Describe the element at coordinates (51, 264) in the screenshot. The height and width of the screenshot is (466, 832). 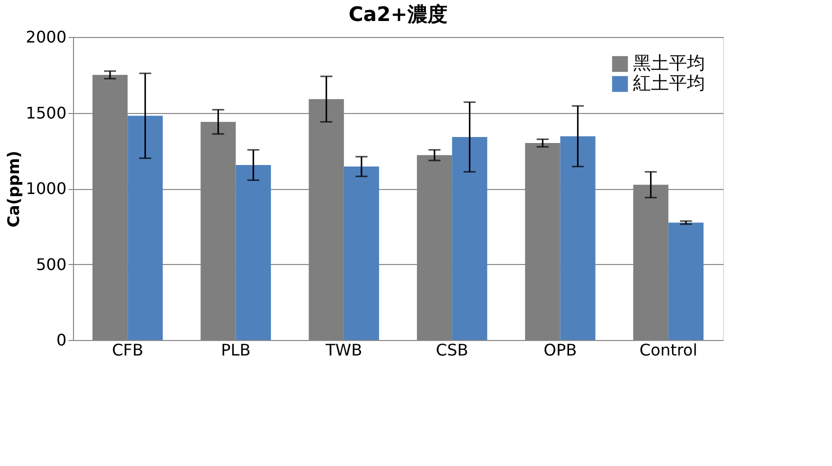
I see `y-tick-label: 500` at that location.